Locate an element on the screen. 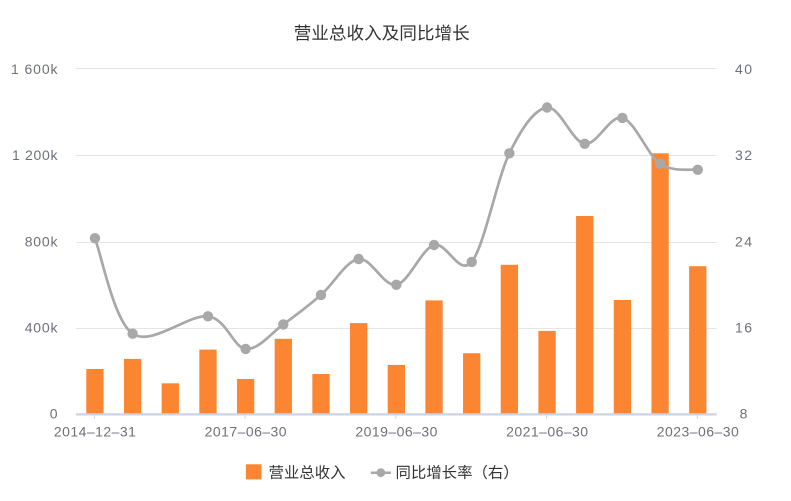  svg-text: 0 is located at coordinates (54, 414).